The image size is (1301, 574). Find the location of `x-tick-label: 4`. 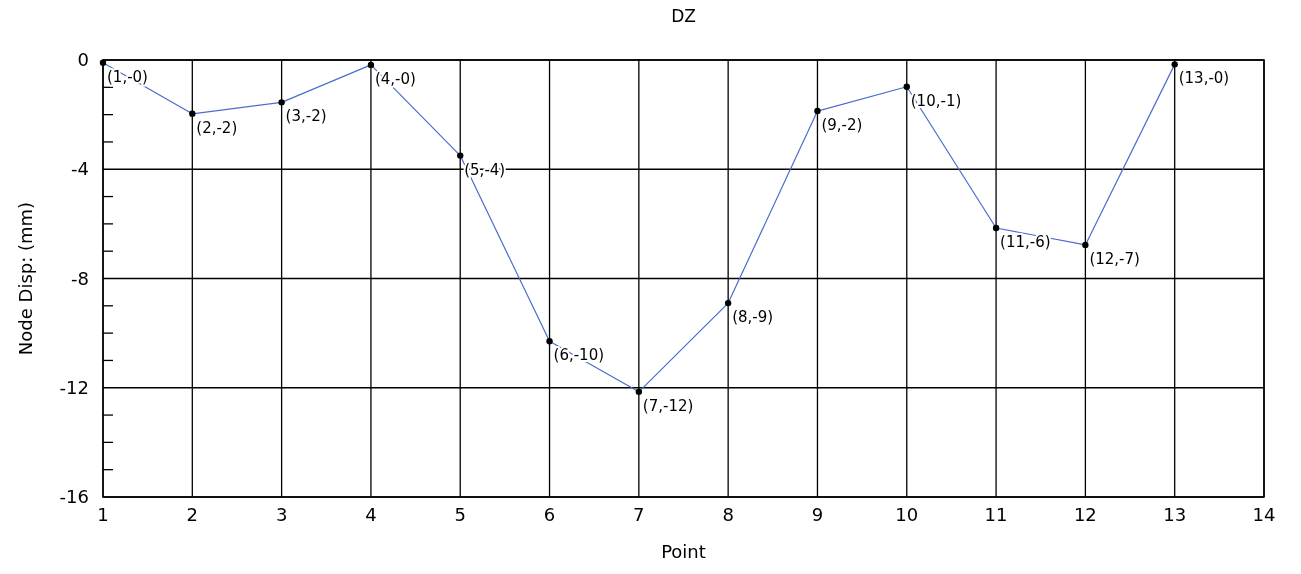

x-tick-label: 4 is located at coordinates (371, 514).